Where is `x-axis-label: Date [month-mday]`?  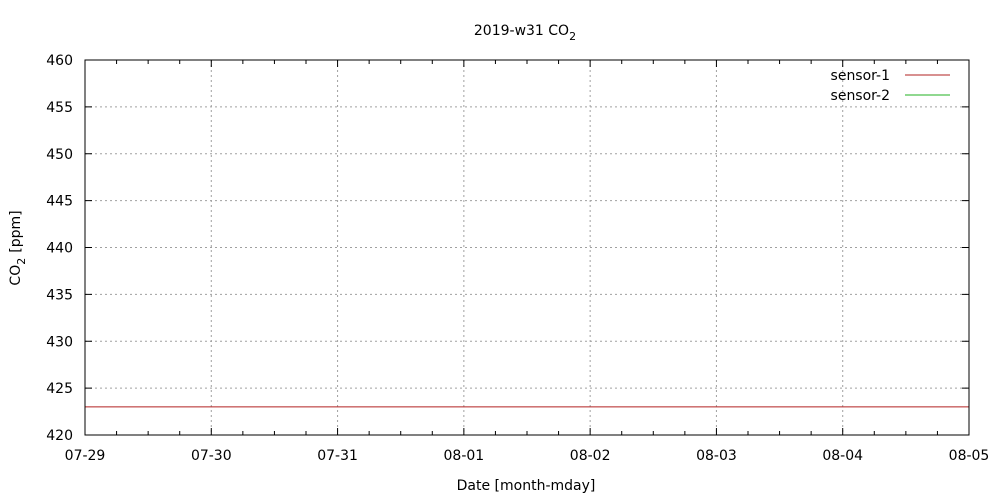
x-axis-label: Date [month-mday] is located at coordinates (526, 486).